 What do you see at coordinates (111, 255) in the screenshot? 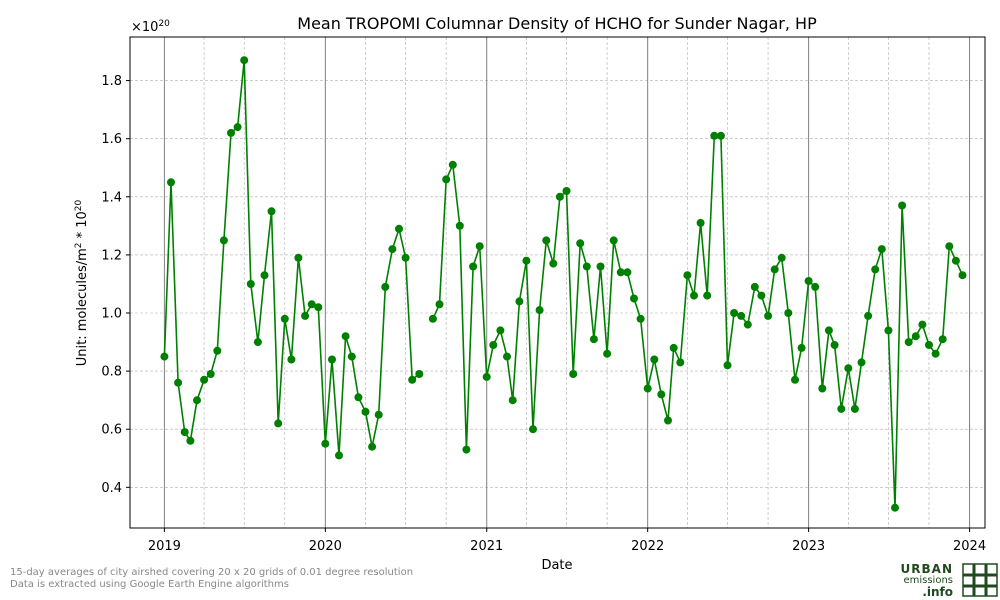
I see `y-tick-label: 1.2` at bounding box center [111, 255].